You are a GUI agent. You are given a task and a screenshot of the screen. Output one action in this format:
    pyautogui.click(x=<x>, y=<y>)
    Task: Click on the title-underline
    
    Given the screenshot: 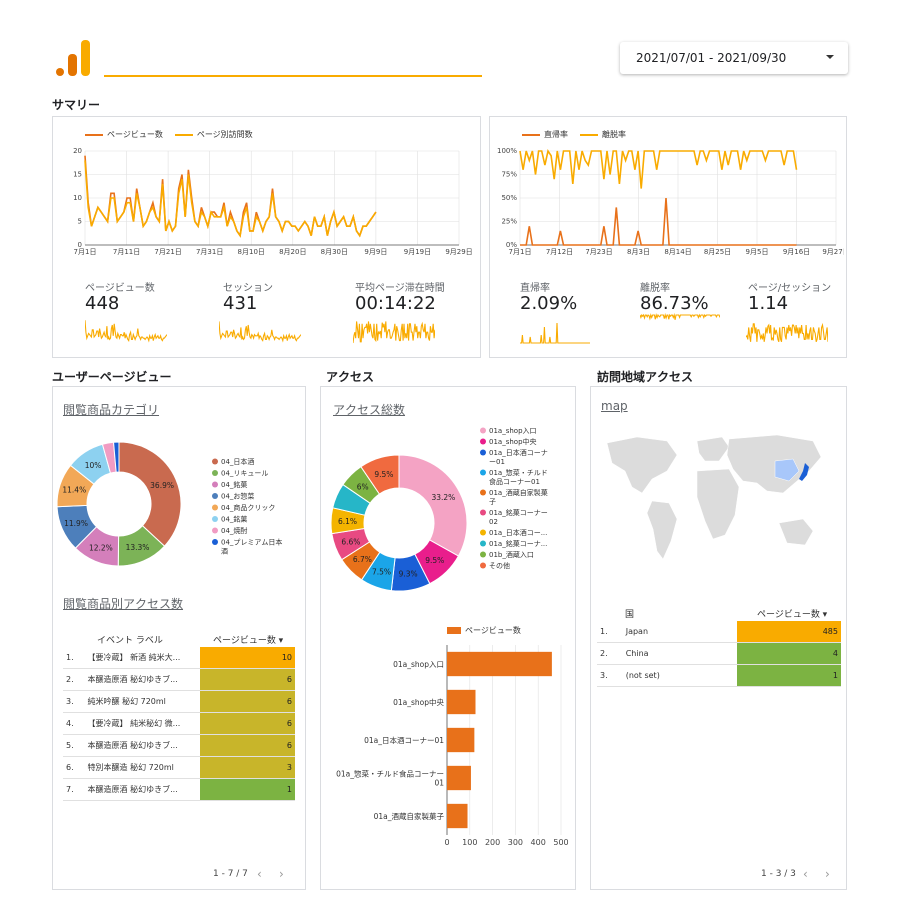 What is the action you would take?
    pyautogui.click(x=293, y=76)
    